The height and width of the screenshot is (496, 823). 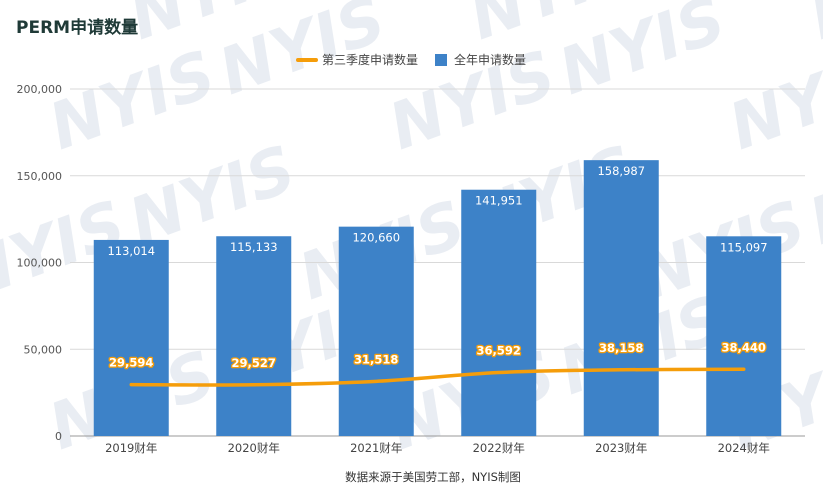 I want to click on y-axis-ticks: 0 50,000 100,000 150,000 200,000, so click(x=40, y=263).